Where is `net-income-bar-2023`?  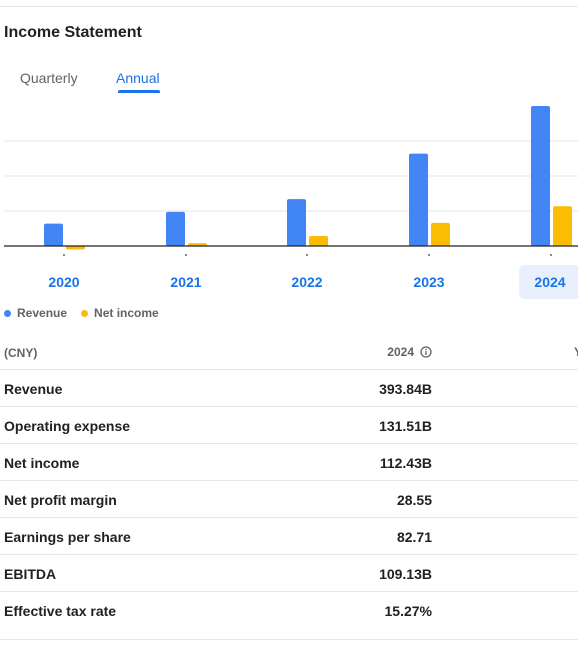 net-income-bar-2023 is located at coordinates (440, 234).